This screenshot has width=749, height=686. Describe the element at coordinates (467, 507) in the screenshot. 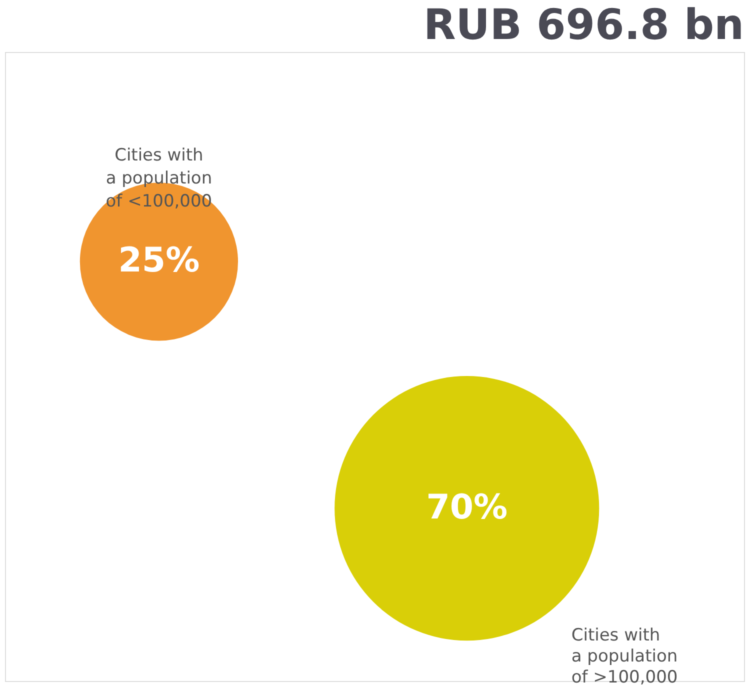

I see `data-label: 70%` at that location.